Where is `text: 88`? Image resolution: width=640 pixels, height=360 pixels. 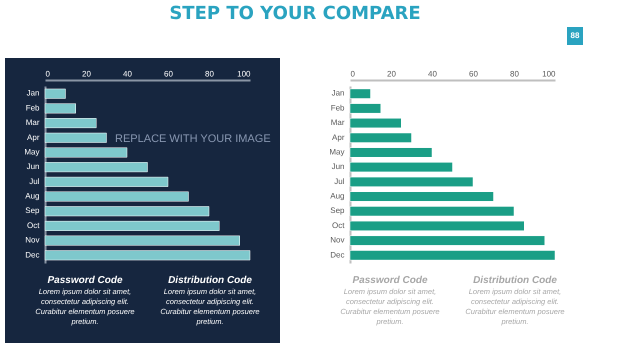 text: 88 is located at coordinates (575, 35).